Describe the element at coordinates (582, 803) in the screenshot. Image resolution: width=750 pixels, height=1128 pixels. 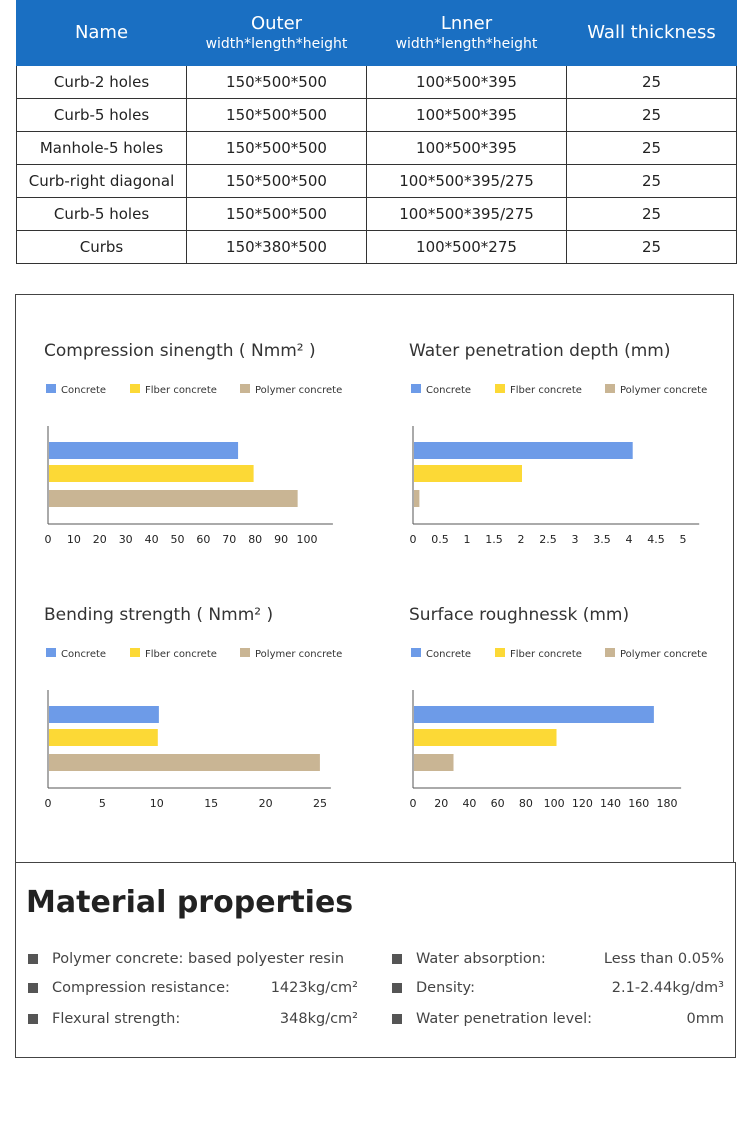
I see `x-tick-label: 120` at that location.